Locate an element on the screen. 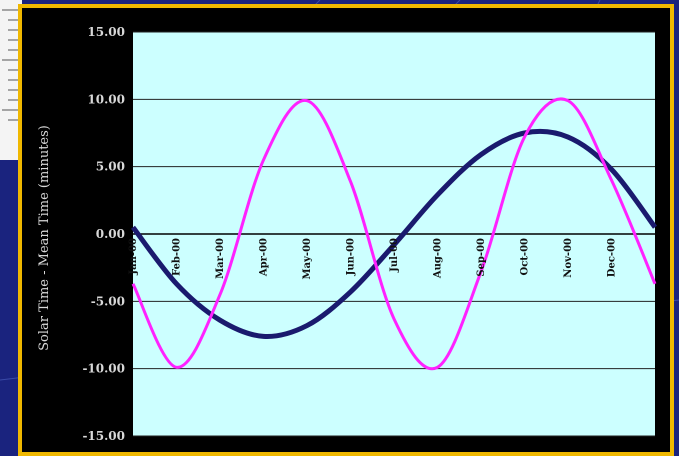 The image size is (679, 456). y-tick-label: 0.00 is located at coordinates (110, 234).